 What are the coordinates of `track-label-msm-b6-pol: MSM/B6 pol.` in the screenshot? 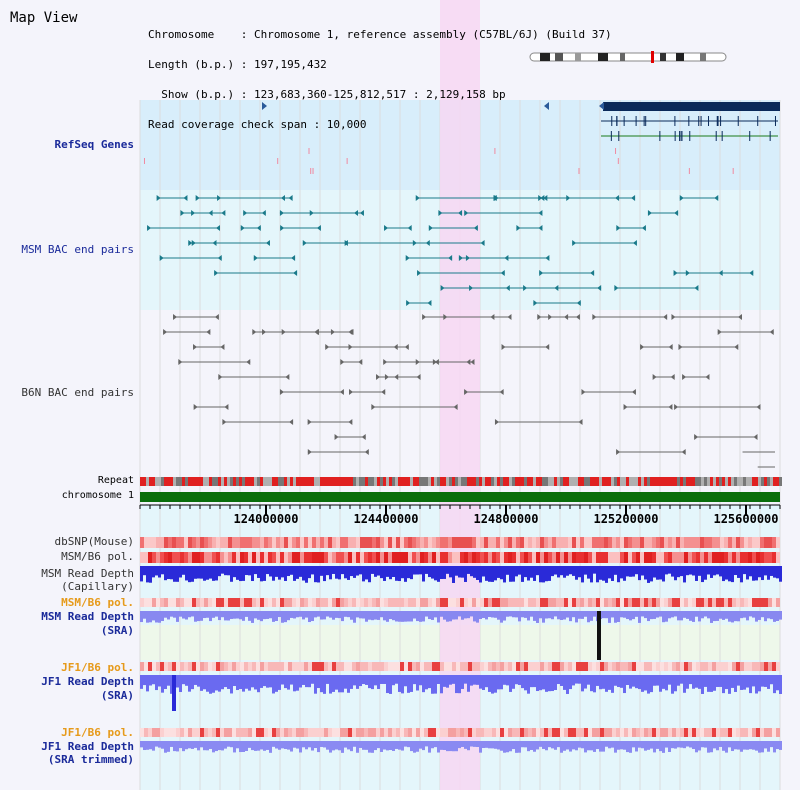 It's located at (97, 556).